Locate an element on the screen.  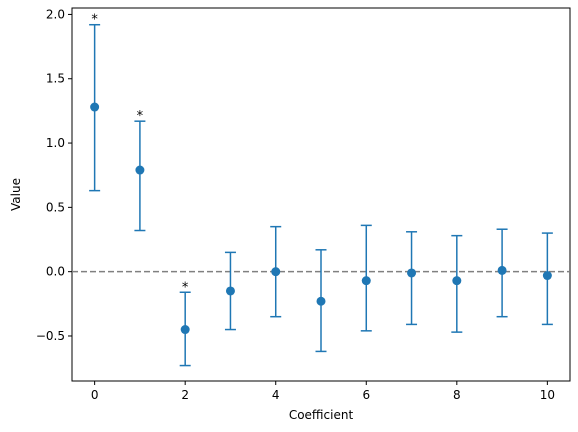
y-tick-label-5: 2.0 is located at coordinates (55, 14).